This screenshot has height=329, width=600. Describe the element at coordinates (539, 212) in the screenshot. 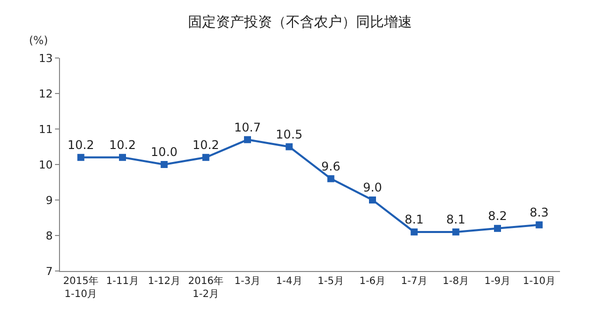

I see `data-label: 8.3` at that location.